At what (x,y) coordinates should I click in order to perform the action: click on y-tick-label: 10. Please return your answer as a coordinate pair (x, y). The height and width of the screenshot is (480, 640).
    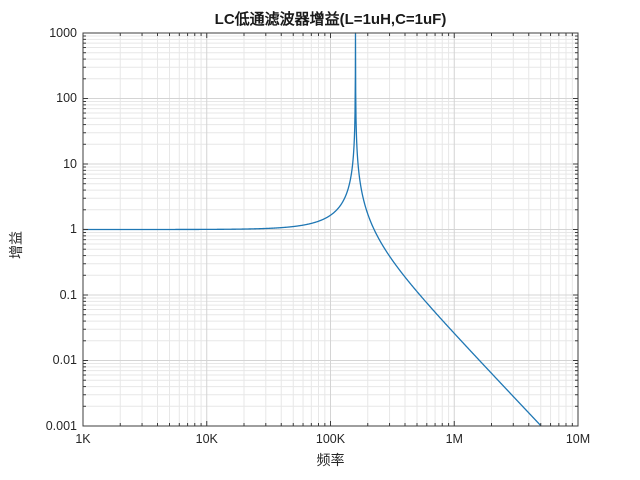
    Looking at the image, I should click on (70, 163).